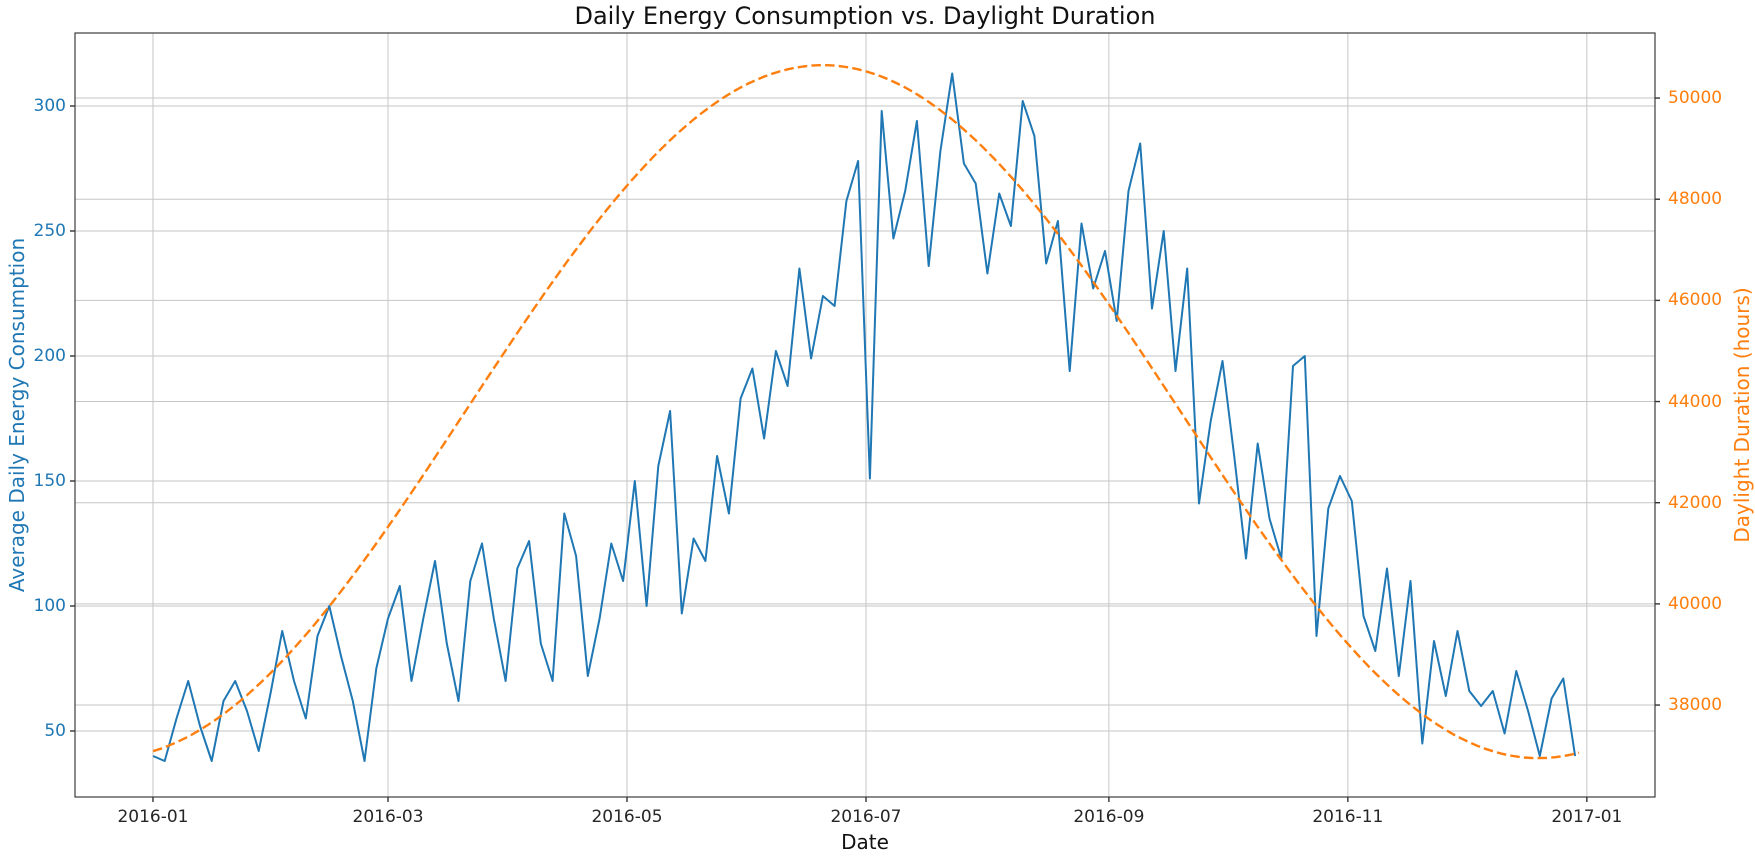  Describe the element at coordinates (1695, 98) in the screenshot. I see `y-tick-label-right: 50000` at that location.